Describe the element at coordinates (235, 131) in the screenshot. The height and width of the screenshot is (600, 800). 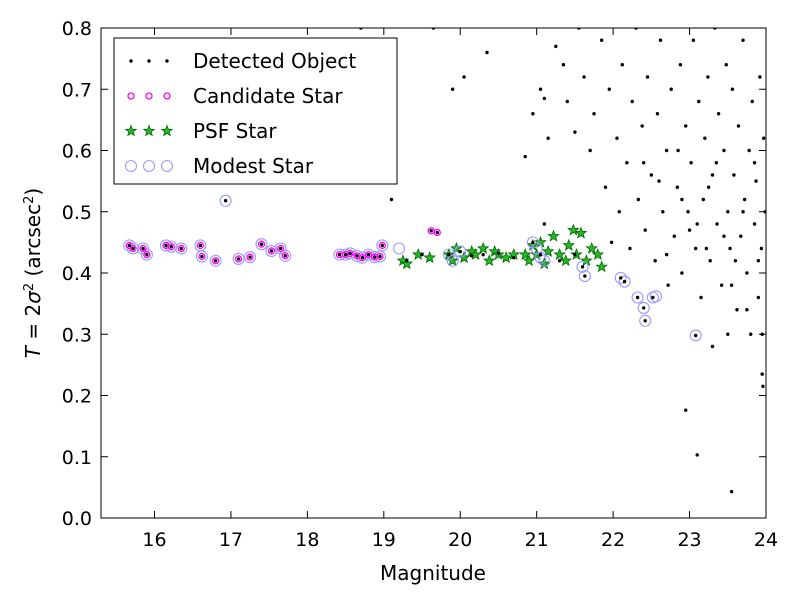
I see `legend-label-psf-star: PSF Star` at that location.